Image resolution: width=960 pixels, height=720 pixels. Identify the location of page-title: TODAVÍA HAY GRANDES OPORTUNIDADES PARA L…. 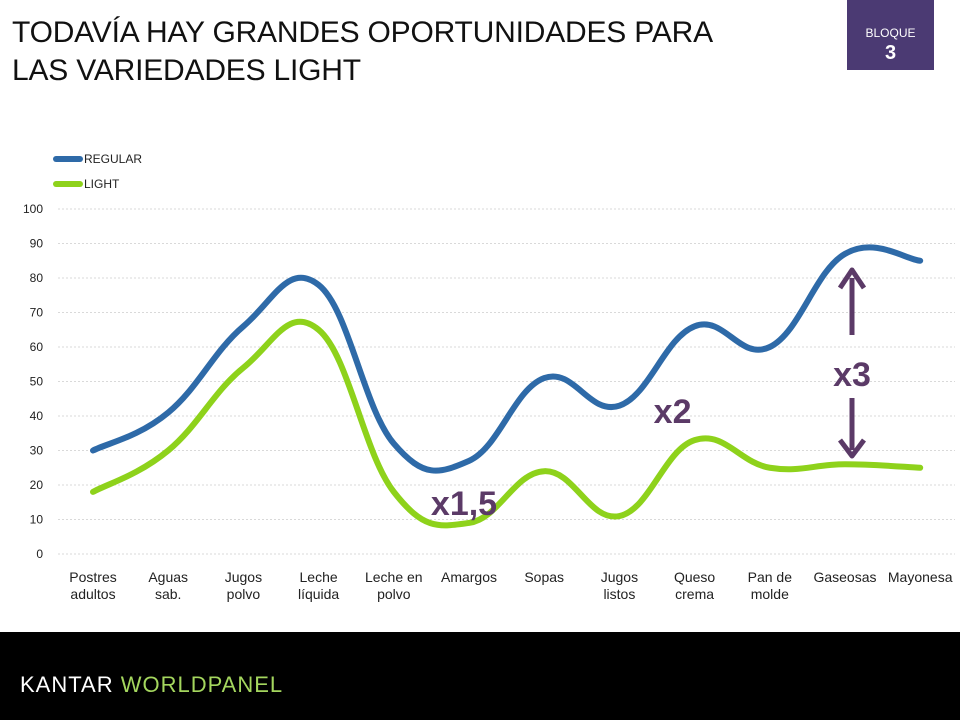
(412, 52).